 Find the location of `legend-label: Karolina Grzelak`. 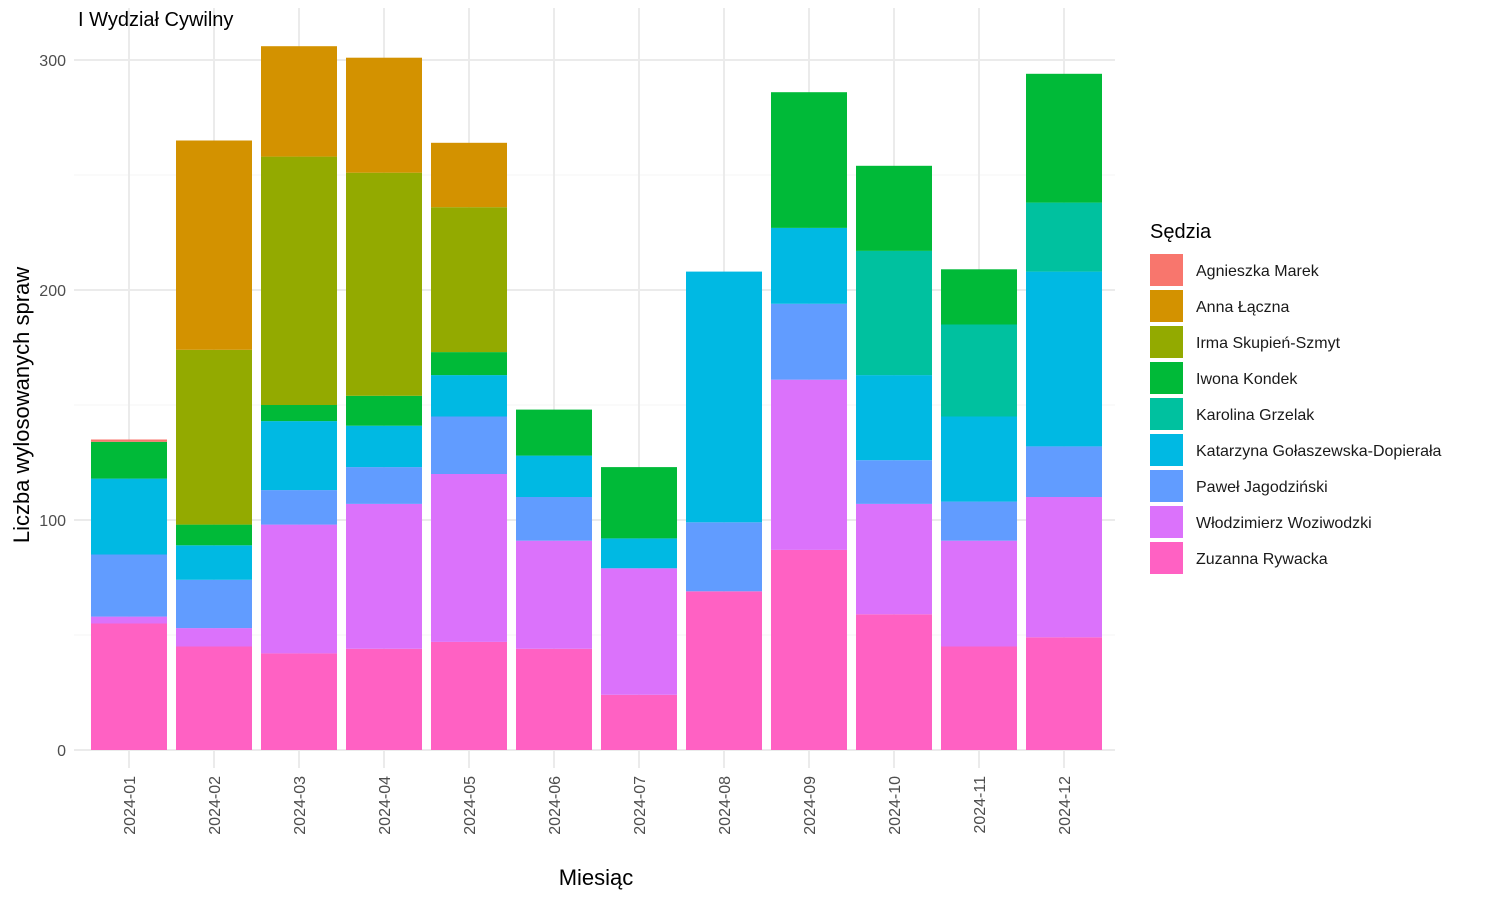

legend-label: Karolina Grzelak is located at coordinates (1255, 415).